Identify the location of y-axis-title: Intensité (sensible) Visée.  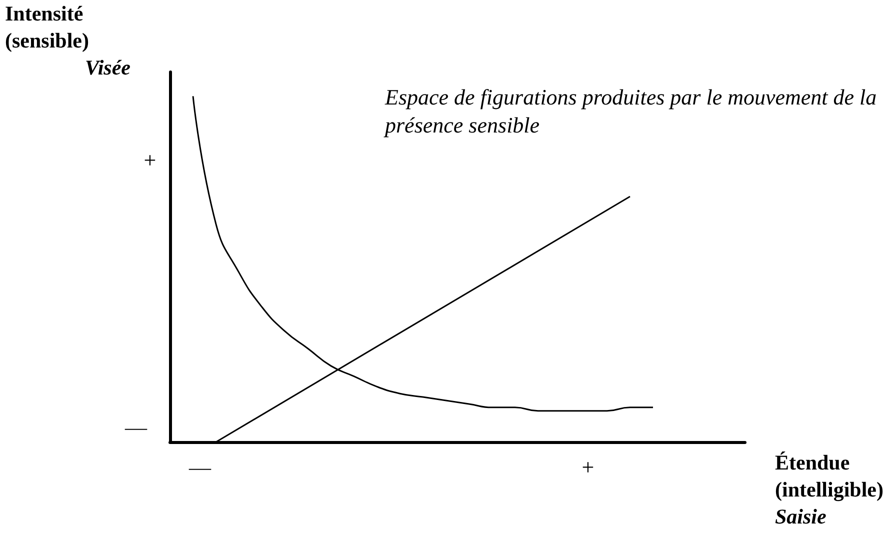
(67, 41).